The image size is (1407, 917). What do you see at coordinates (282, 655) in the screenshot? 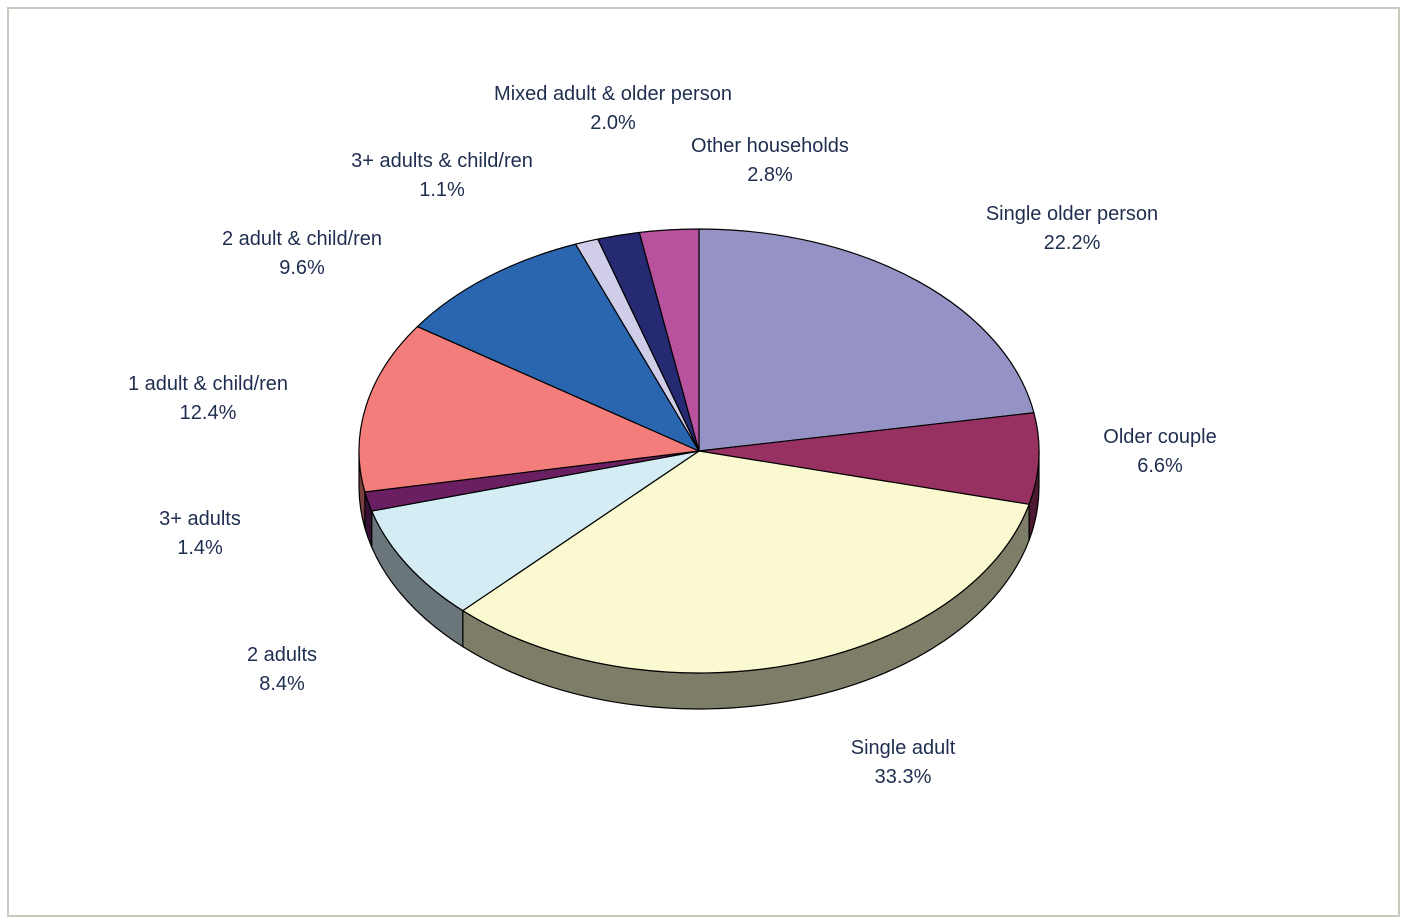
I see `slice-label-2-adults: 2 adults` at bounding box center [282, 655].